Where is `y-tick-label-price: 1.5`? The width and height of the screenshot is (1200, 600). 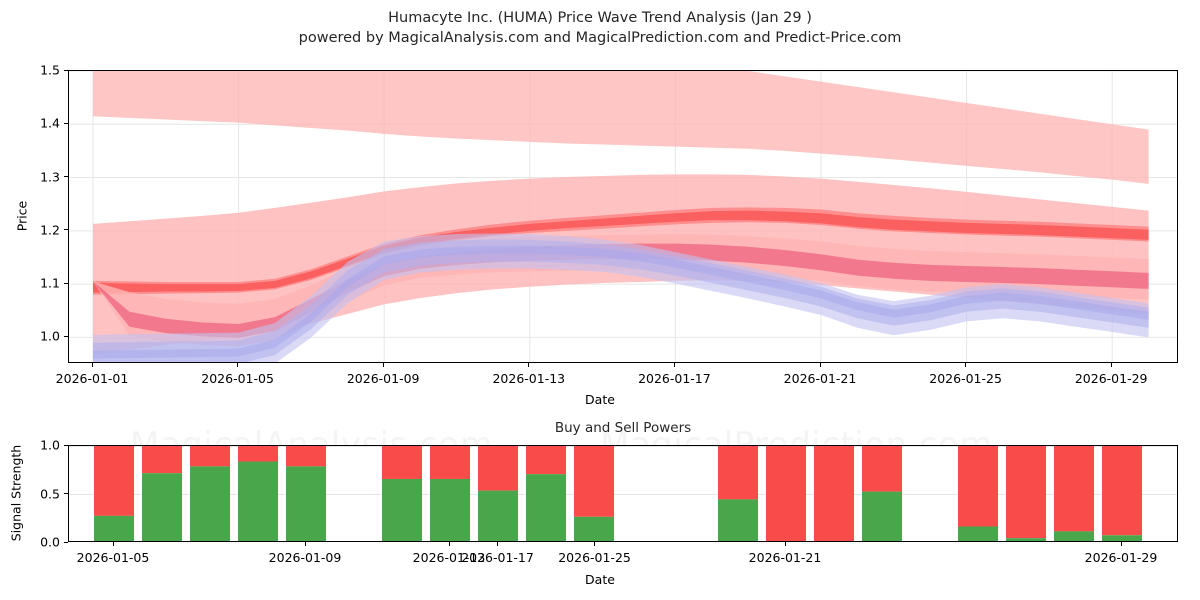
y-tick-label-price: 1.5 is located at coordinates (50, 70).